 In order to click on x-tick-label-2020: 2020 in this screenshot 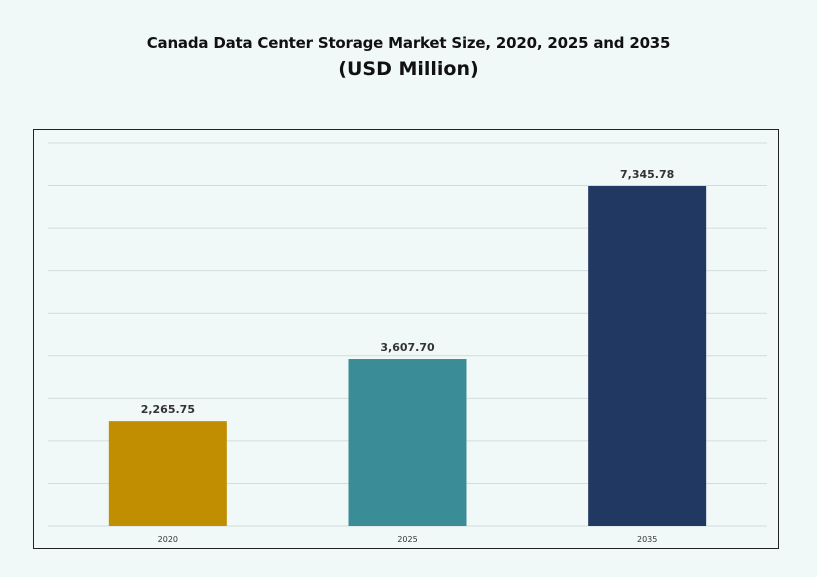, I will do `click(168, 539)`.